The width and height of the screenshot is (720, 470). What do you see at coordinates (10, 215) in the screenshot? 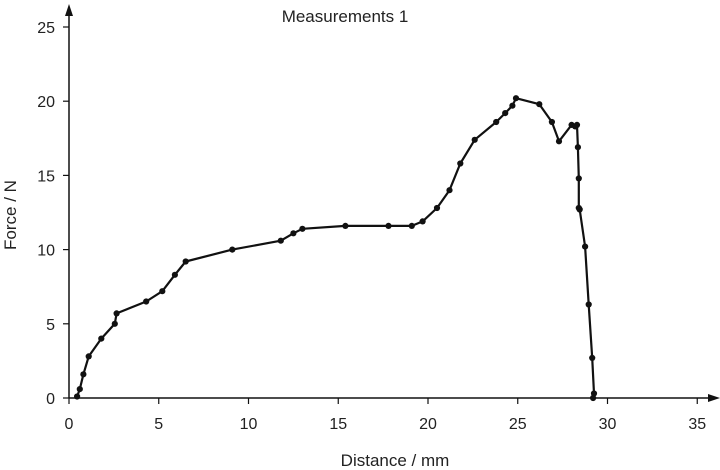
I see `y-axis-title: Force / N` at bounding box center [10, 215].